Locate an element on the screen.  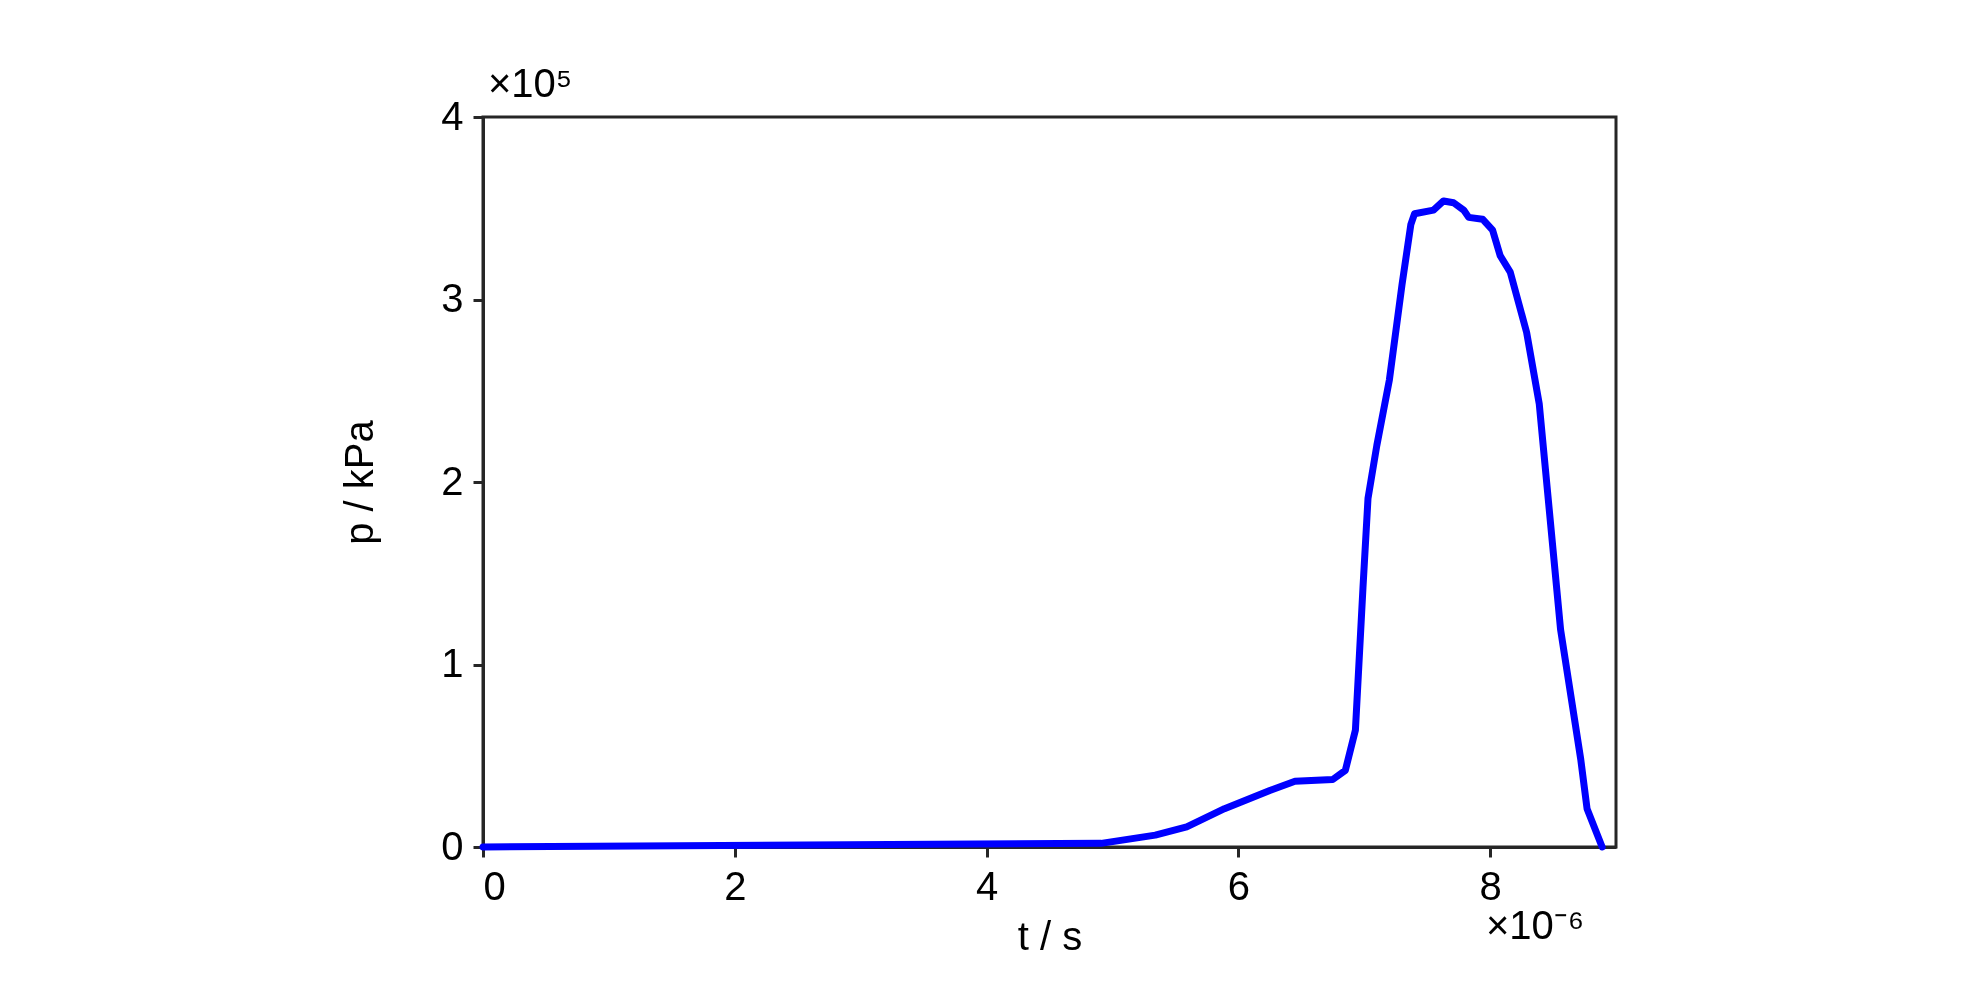
y-tick-label: 1 is located at coordinates (452, 663).